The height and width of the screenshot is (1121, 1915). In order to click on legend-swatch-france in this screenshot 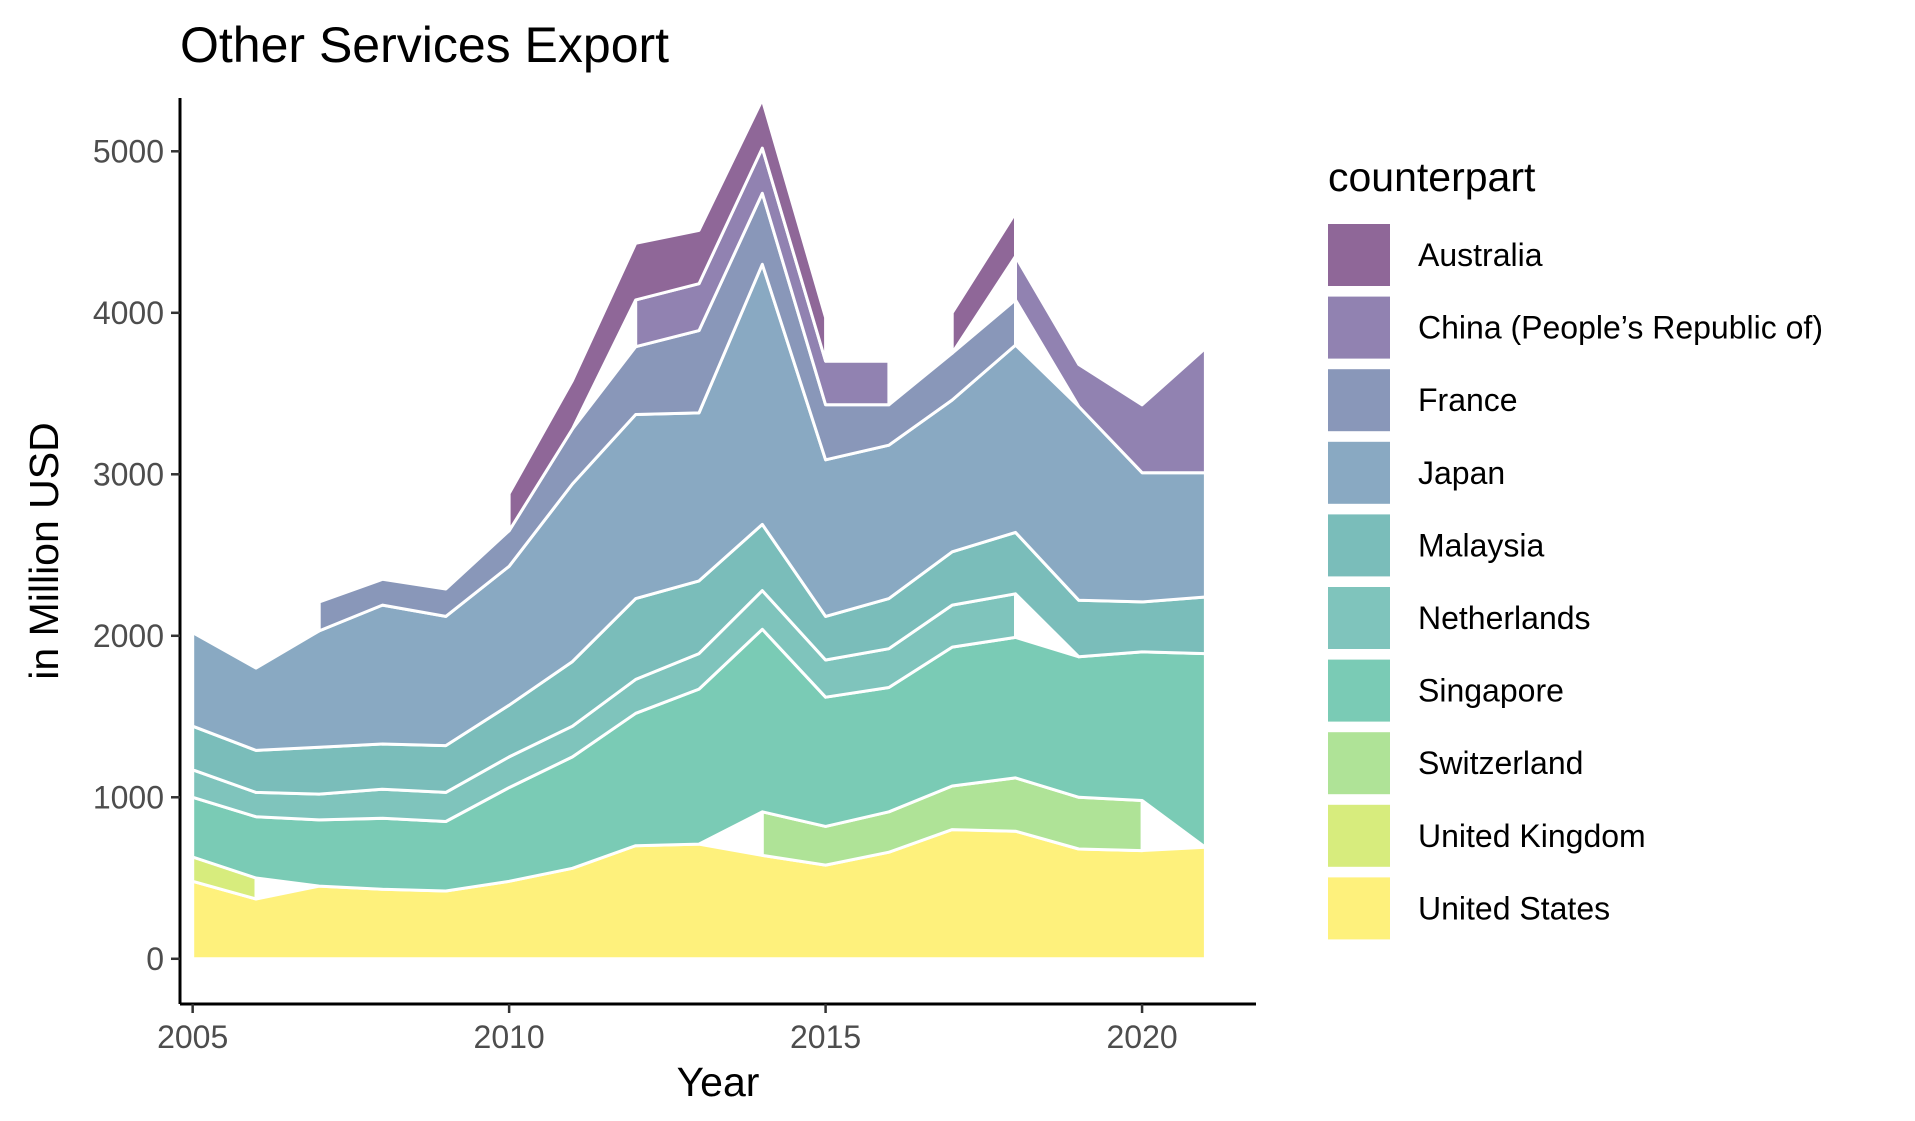, I will do `click(1359, 400)`.